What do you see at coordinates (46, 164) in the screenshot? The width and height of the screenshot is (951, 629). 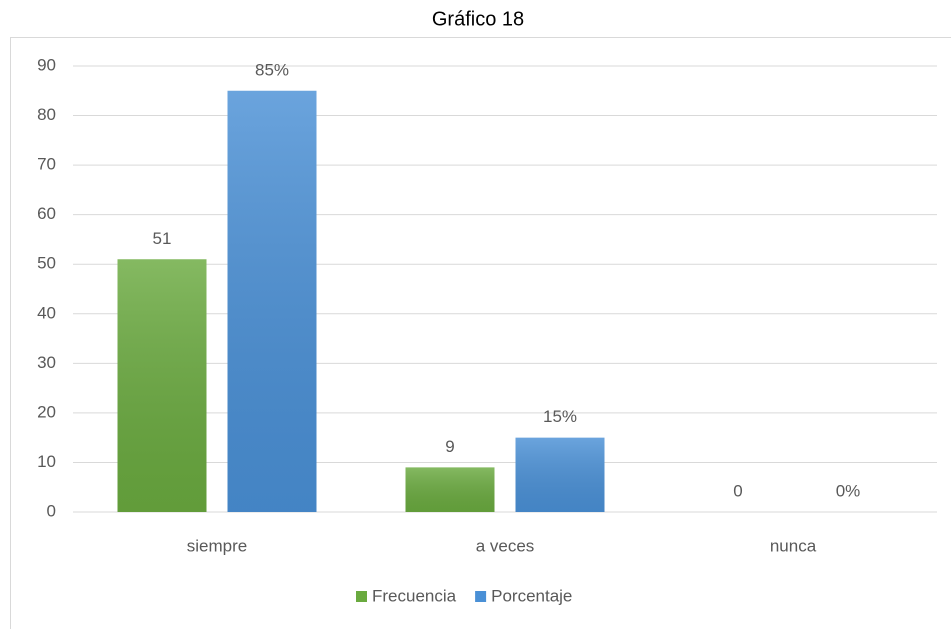 I see `y-tick-label: 70` at bounding box center [46, 164].